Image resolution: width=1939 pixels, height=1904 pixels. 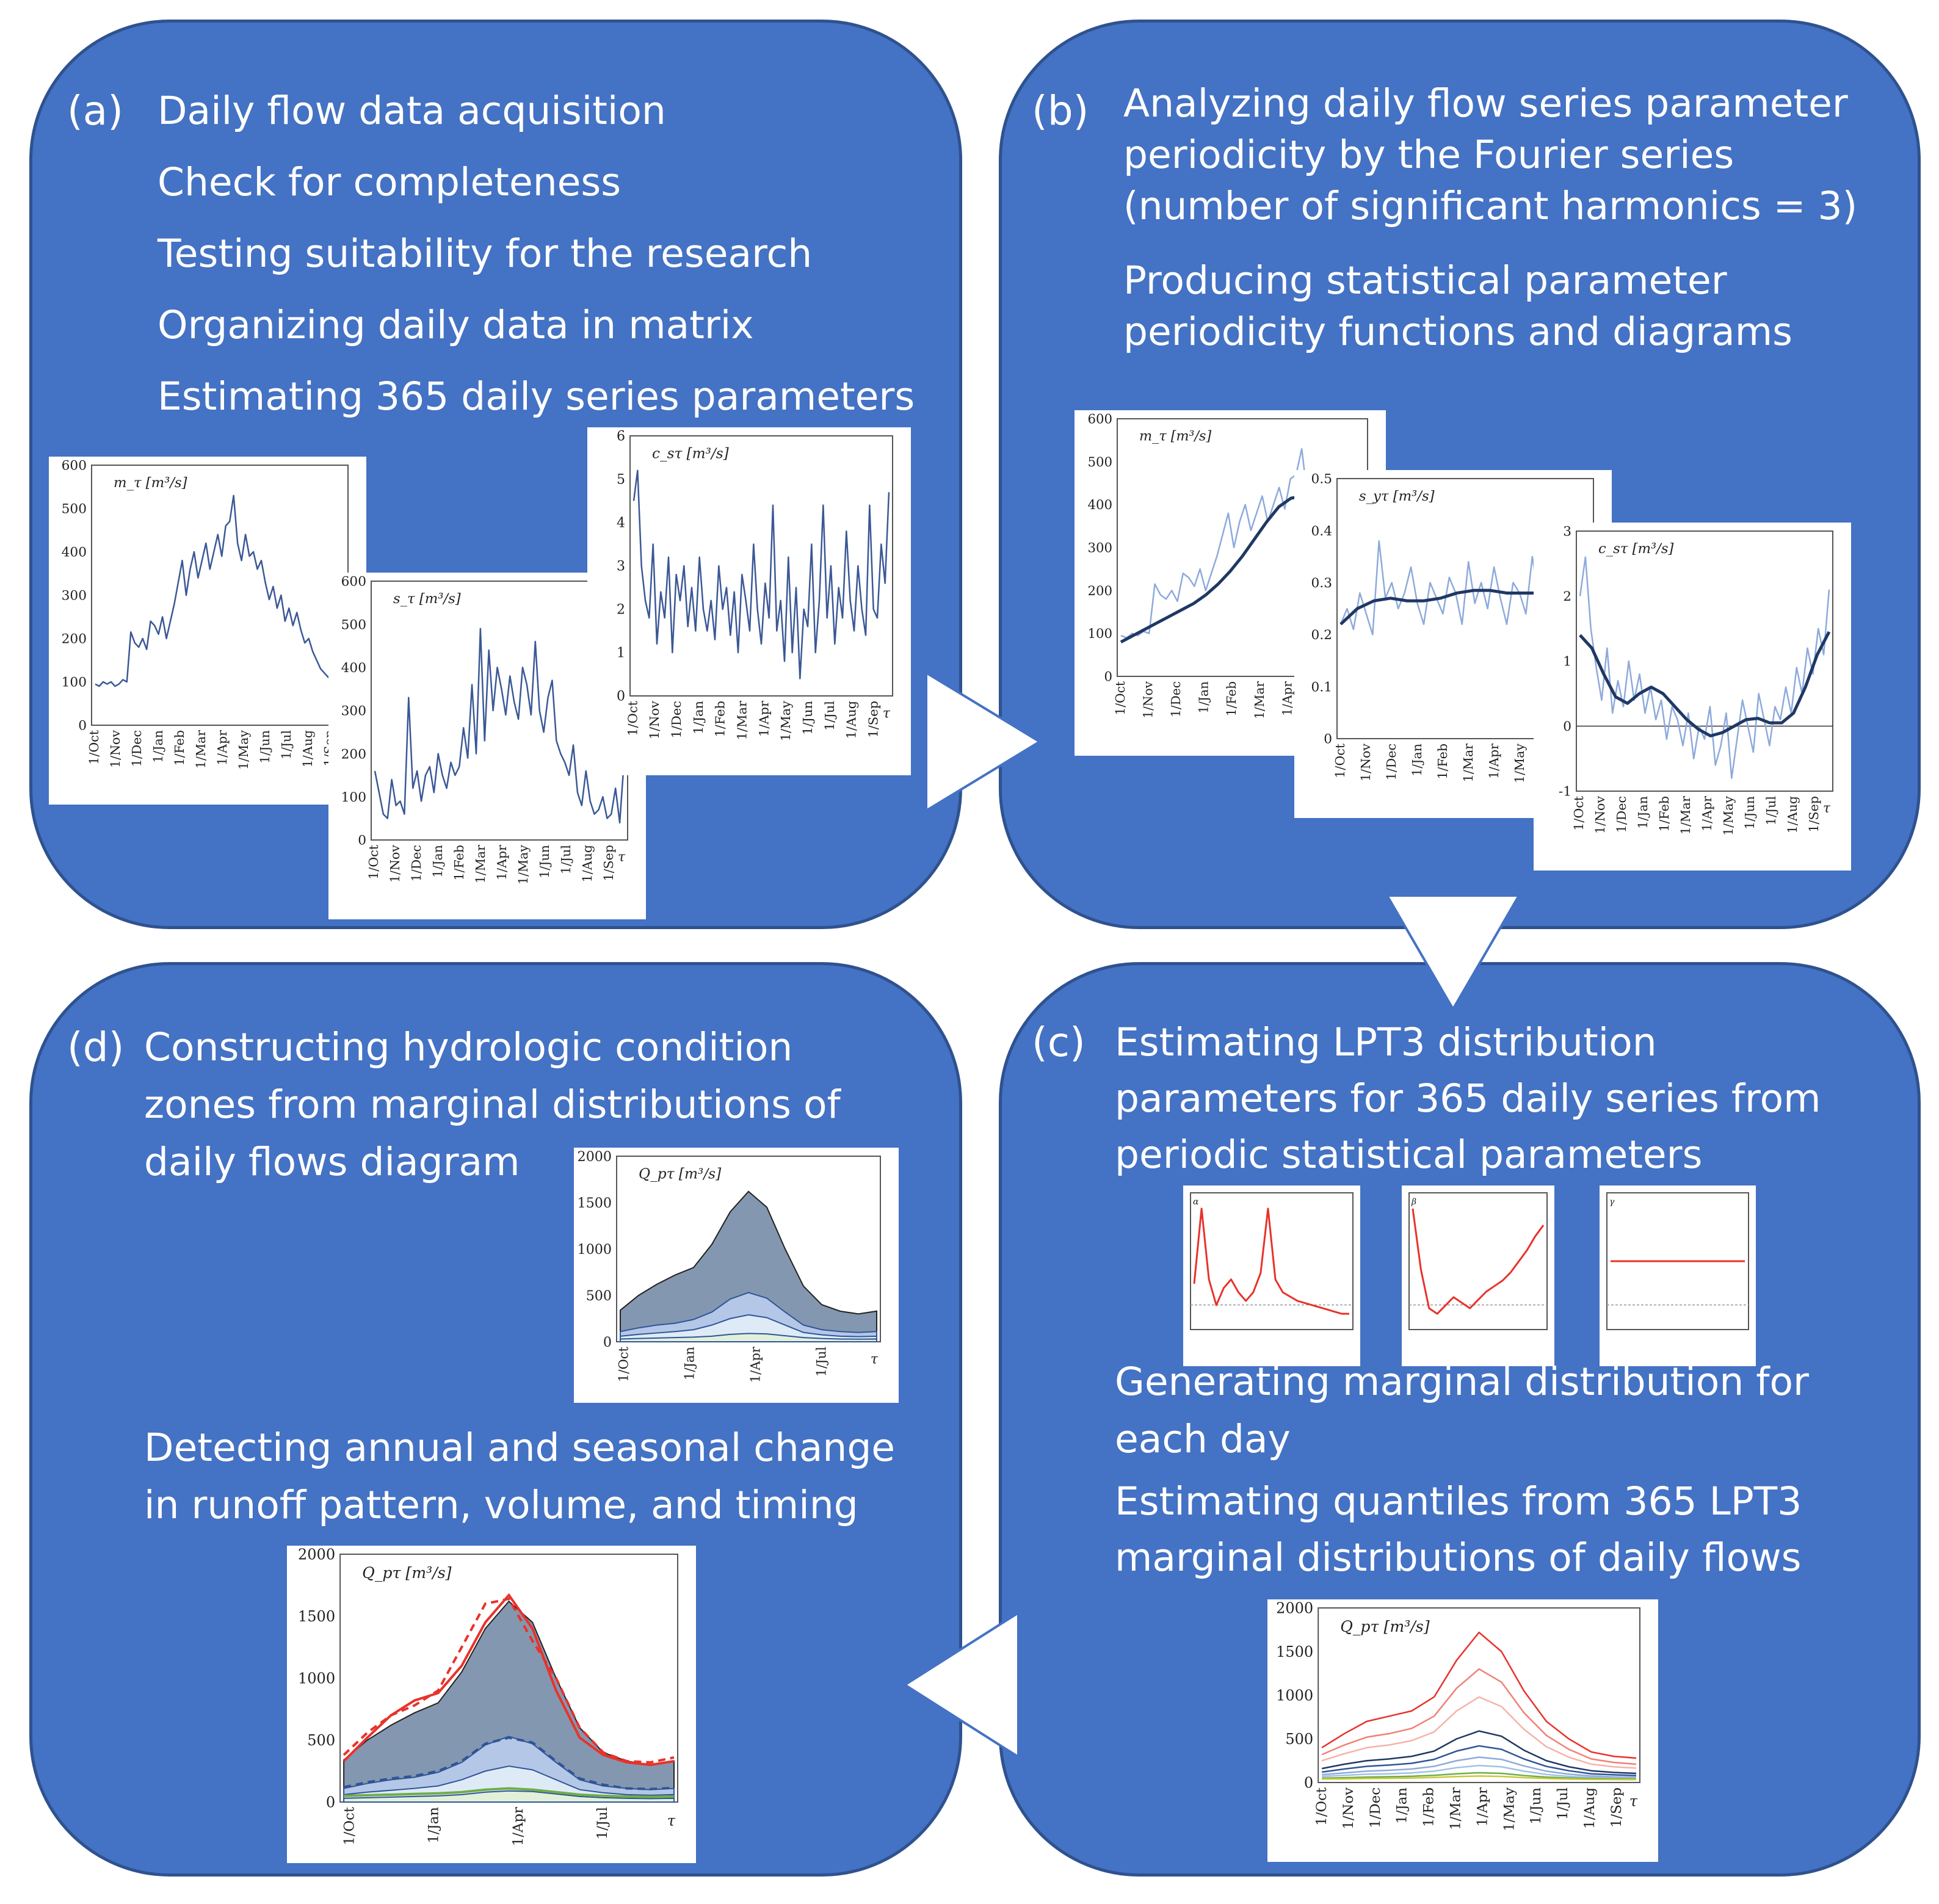 What do you see at coordinates (1196, 1202) in the screenshot?
I see `chart-title: α` at bounding box center [1196, 1202].